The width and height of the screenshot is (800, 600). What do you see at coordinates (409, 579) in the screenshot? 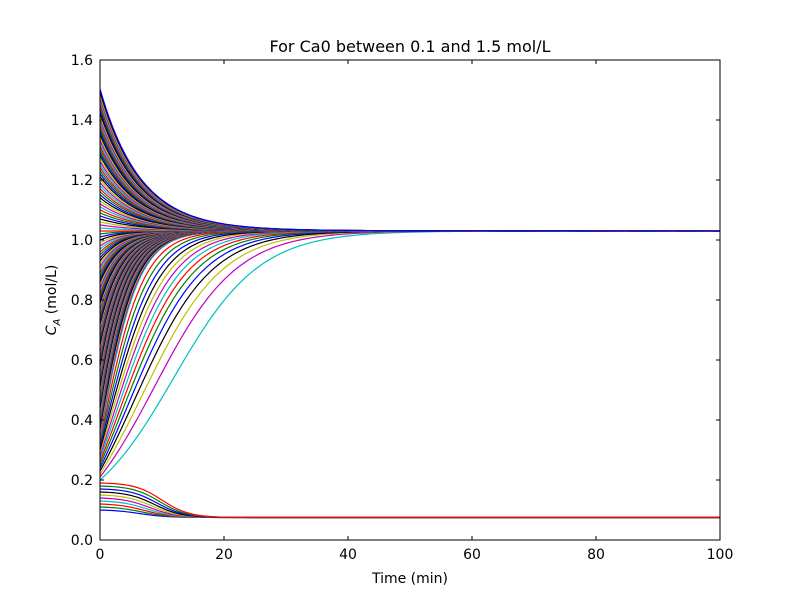
I see `x-axis-label: Time (min)` at bounding box center [409, 579].